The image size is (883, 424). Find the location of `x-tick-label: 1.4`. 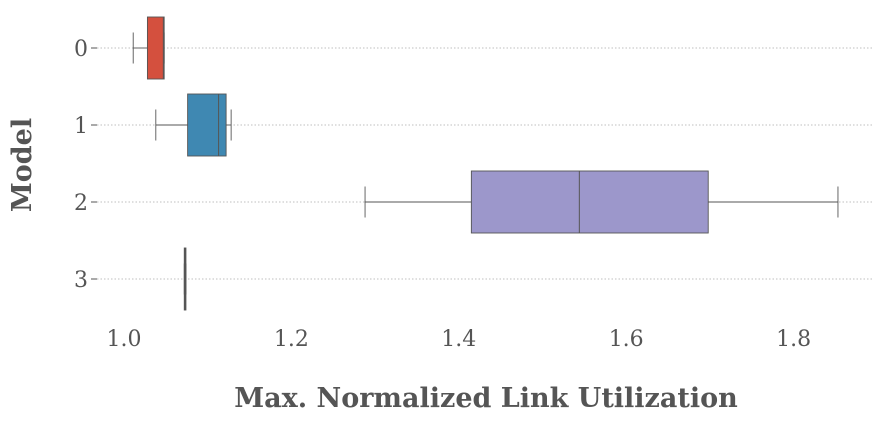

x-tick-label: 1.4 is located at coordinates (458, 339).